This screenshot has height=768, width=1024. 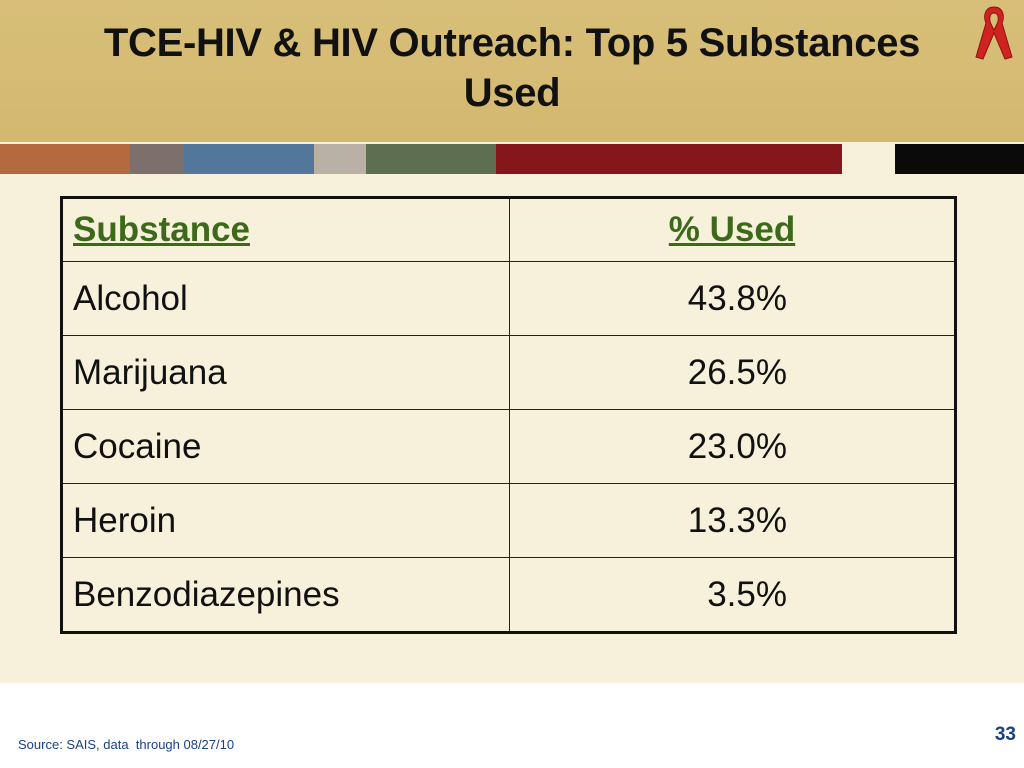 I want to click on percent-value: 13.3%, so click(x=737, y=520).